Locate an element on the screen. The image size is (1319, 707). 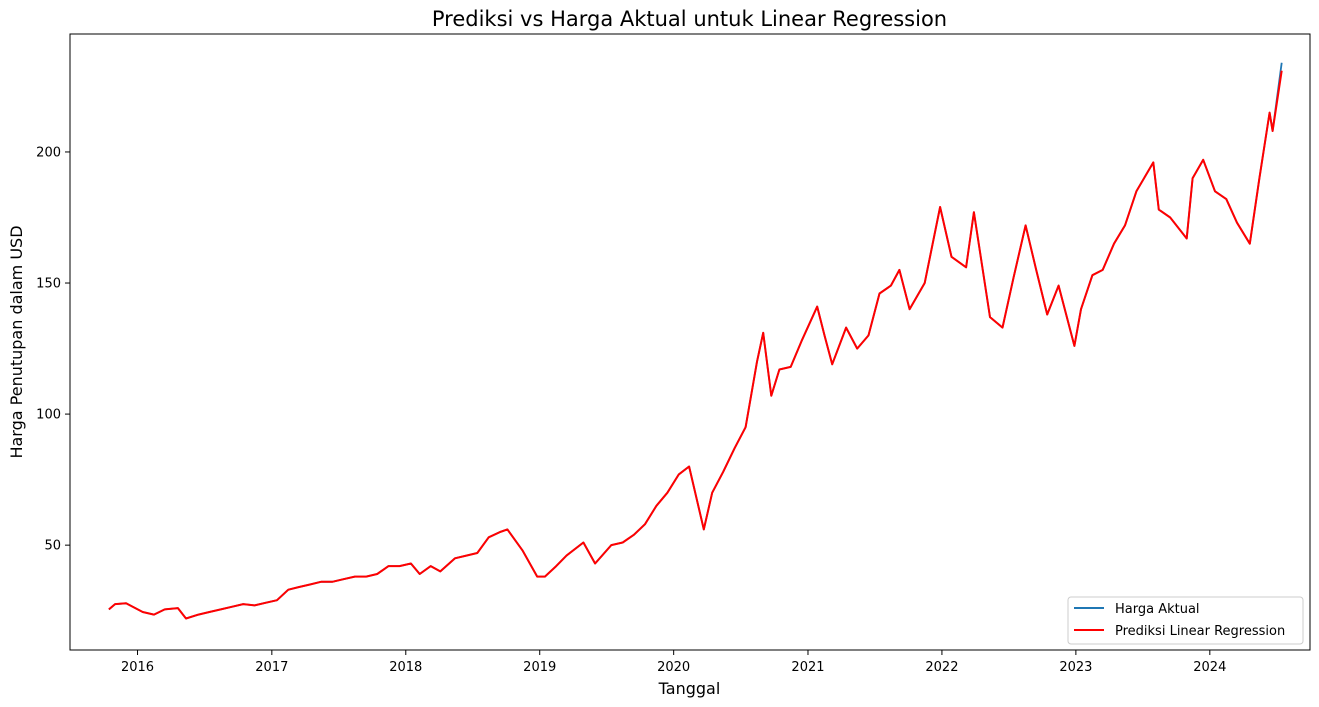
x-tick-label: 2016 is located at coordinates (137, 667).